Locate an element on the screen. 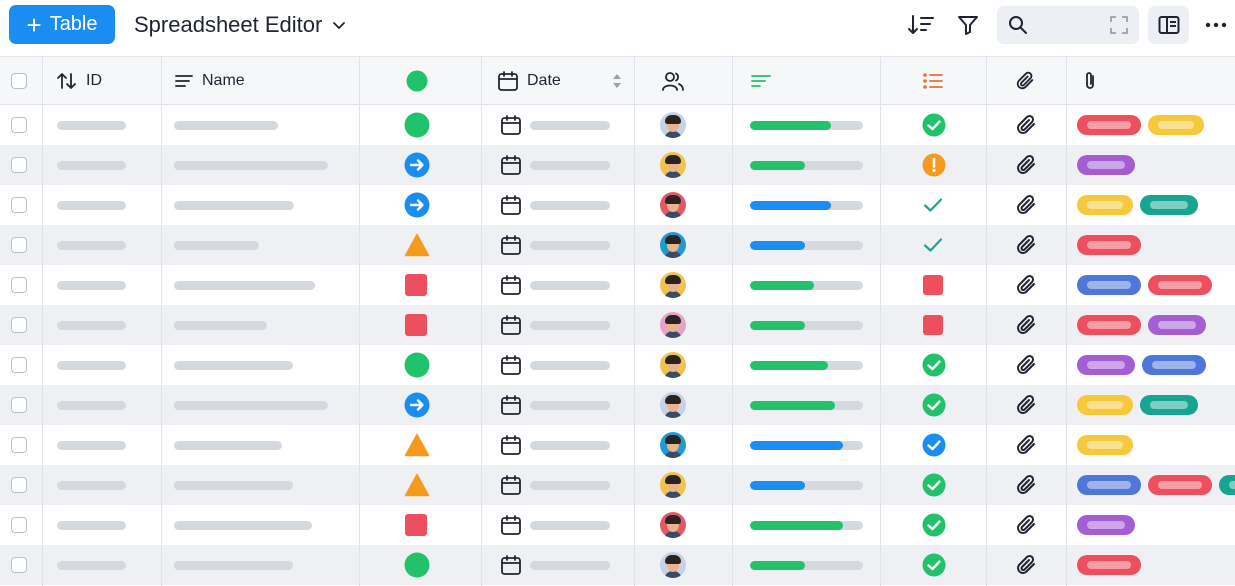  more-options-button is located at coordinates (1216, 25).